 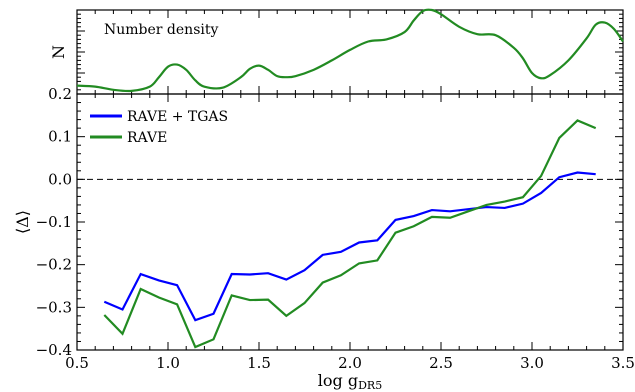 I want to click on legend-label-rave: RAVE, so click(x=147, y=138).